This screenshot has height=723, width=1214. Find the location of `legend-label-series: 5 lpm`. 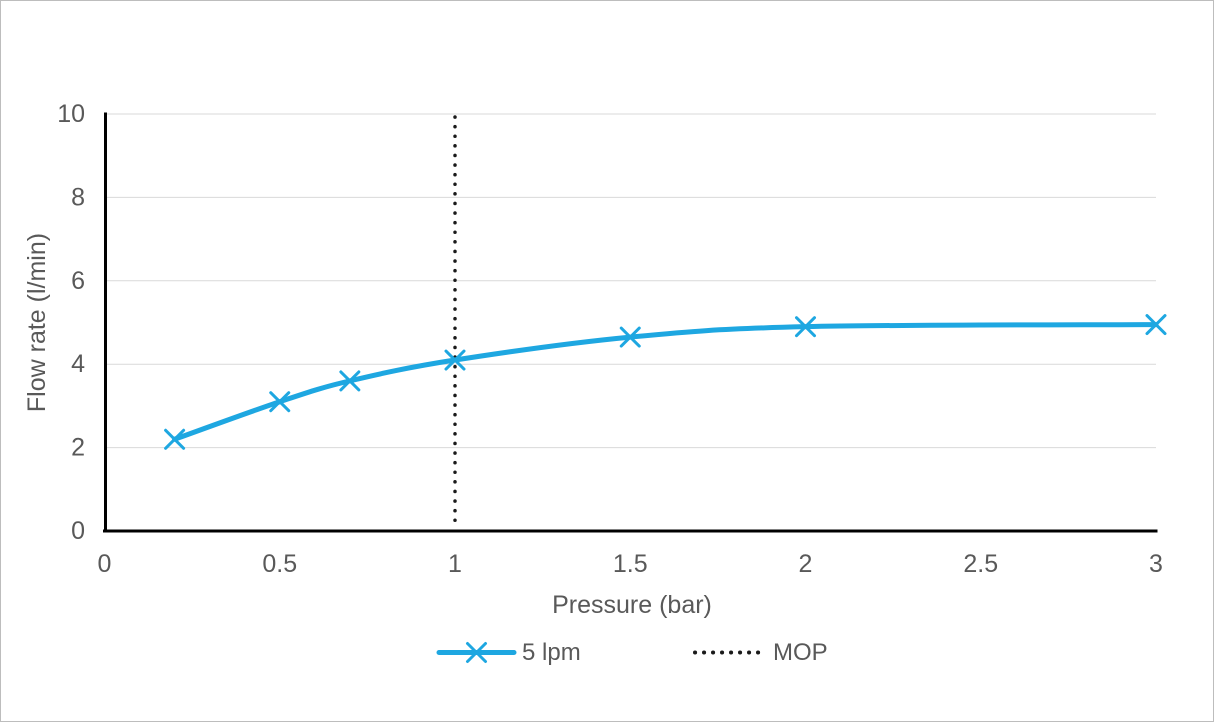

legend-label-series: 5 lpm is located at coordinates (551, 652).